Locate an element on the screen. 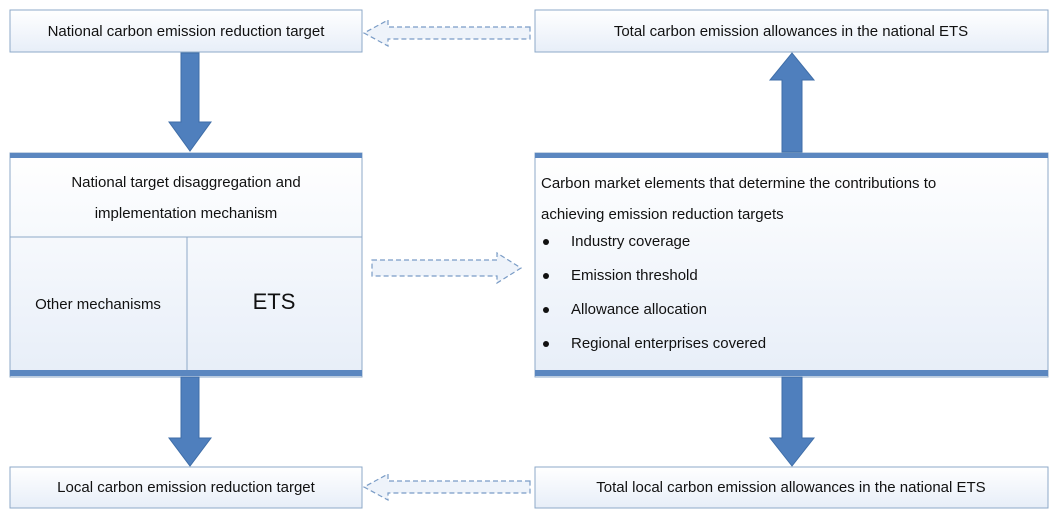 This screenshot has height=516, width=1051. bullet-label: Industry coverage is located at coordinates (630, 241).